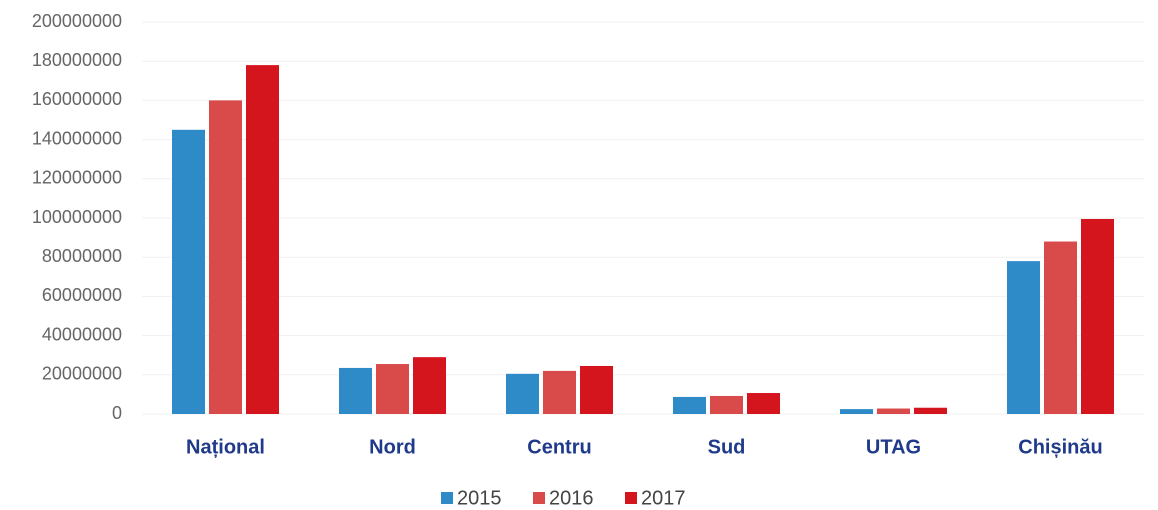  What do you see at coordinates (1060, 447) in the screenshot?
I see `x-tick-label: Chișinău` at bounding box center [1060, 447].